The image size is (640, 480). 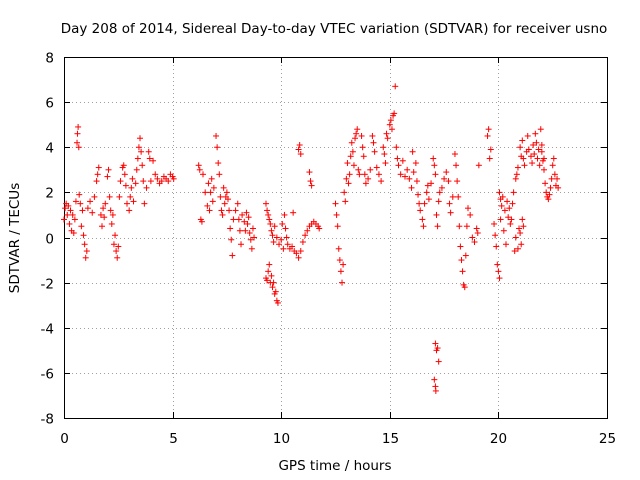 What do you see at coordinates (49, 104) in the screenshot?
I see `y-tick-label: 6` at bounding box center [49, 104].